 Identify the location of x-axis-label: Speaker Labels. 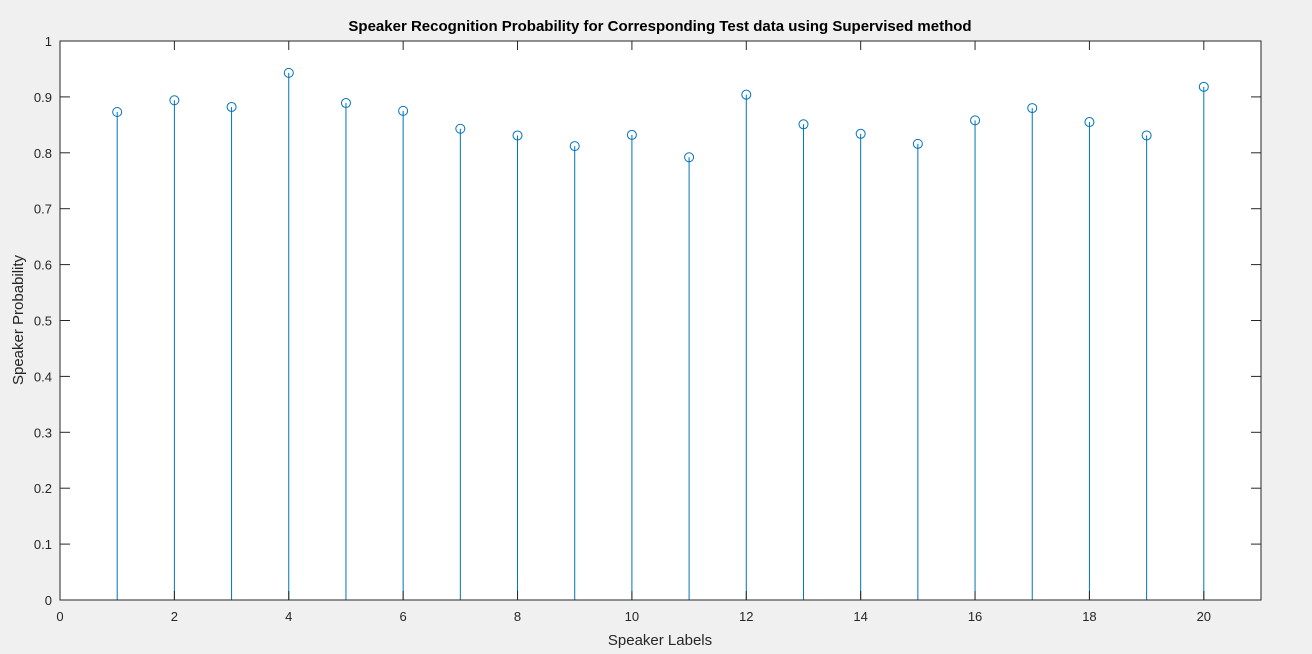
(660, 640).